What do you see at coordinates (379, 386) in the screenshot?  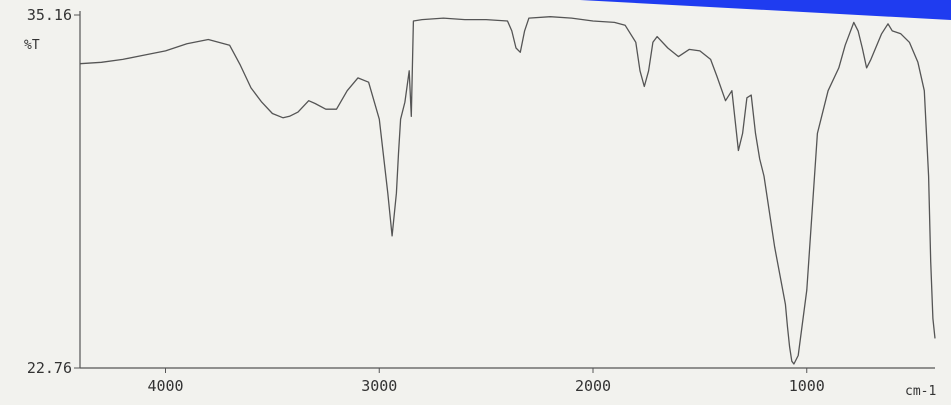 I see `x-tick-label: 3000` at bounding box center [379, 386].